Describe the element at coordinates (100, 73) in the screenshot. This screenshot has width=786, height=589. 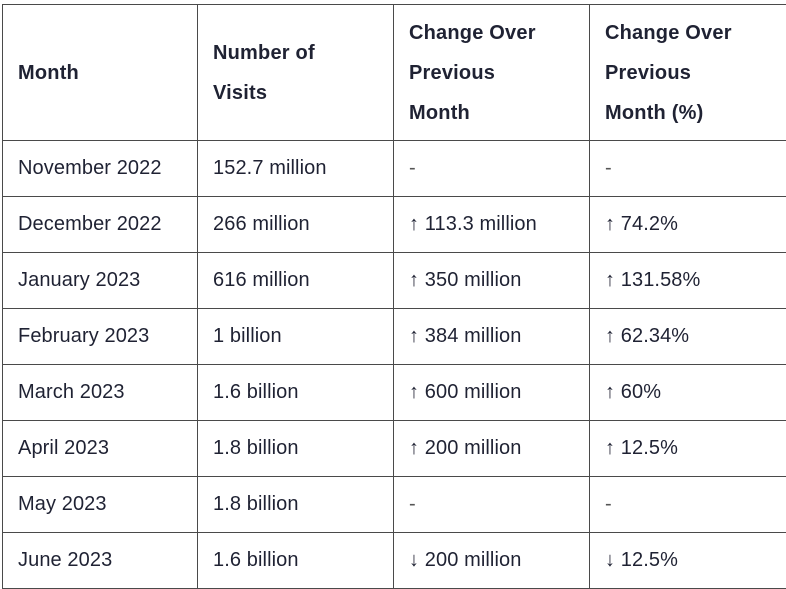
I see `header-month: Month` at that location.